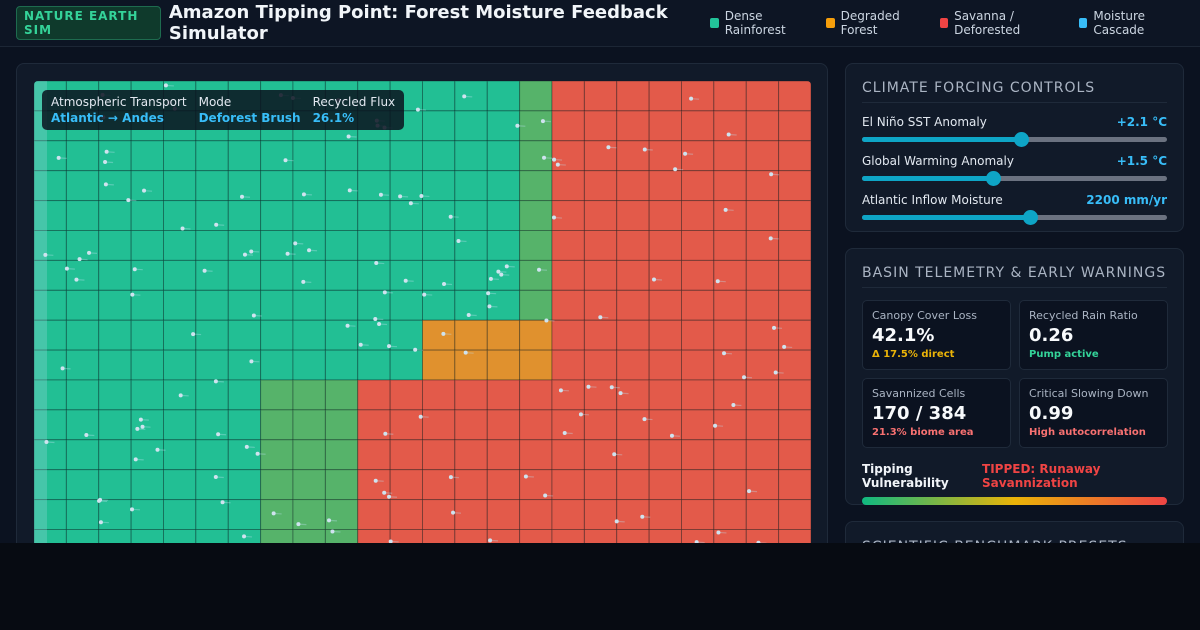 This screenshot has width=1200, height=630. Describe the element at coordinates (994, 178) in the screenshot. I see `slider-handle` at that location.